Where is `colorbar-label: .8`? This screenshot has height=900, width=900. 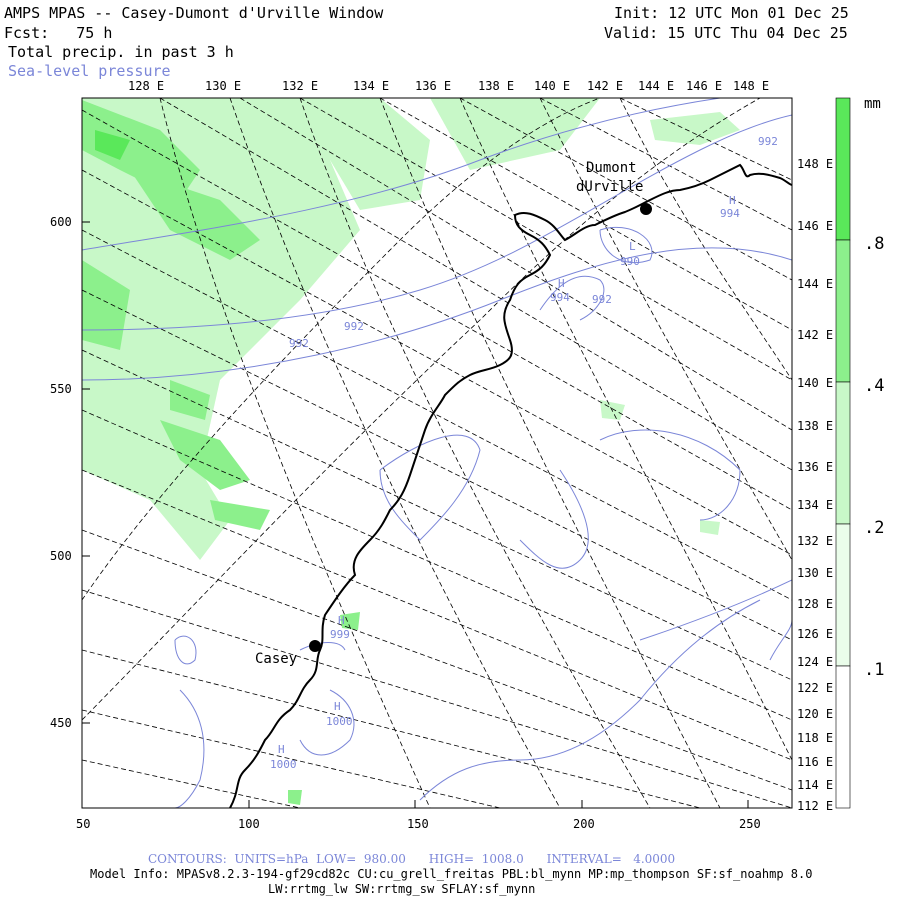
colorbar-label: .8 is located at coordinates (874, 244).